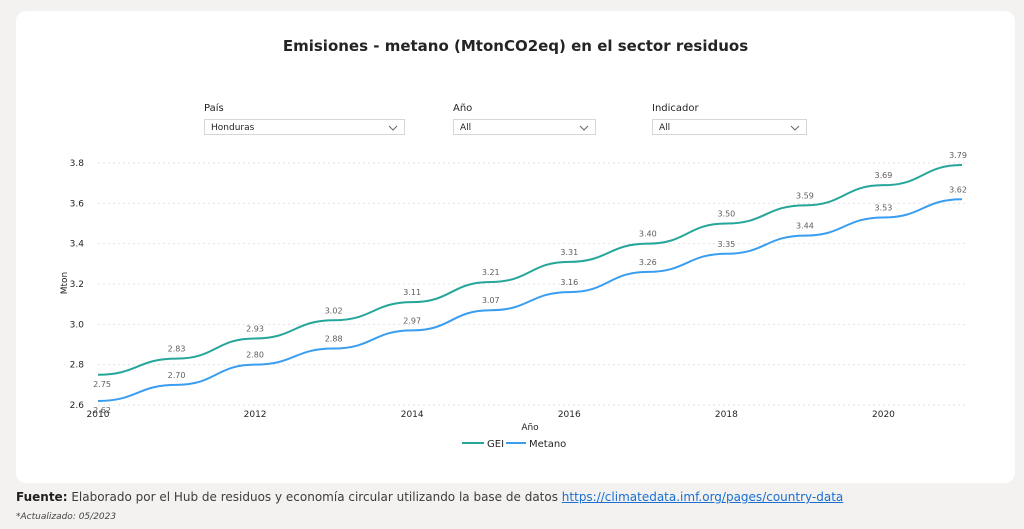 The image size is (1024, 529). I want to click on y-tick-label: 3.6, so click(77, 204).